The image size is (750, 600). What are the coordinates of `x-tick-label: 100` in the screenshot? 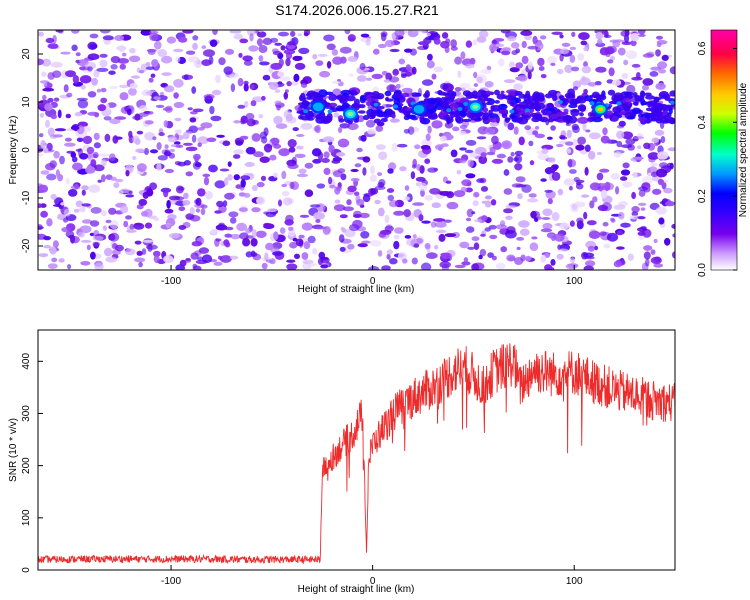 It's located at (574, 281).